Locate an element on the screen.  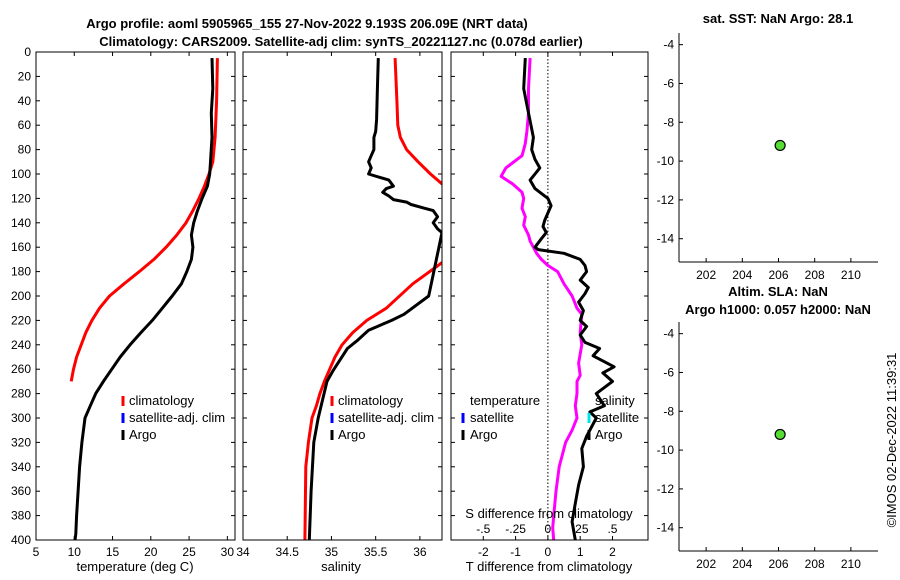
temperature-xtick-label: 30 is located at coordinates (228, 552).